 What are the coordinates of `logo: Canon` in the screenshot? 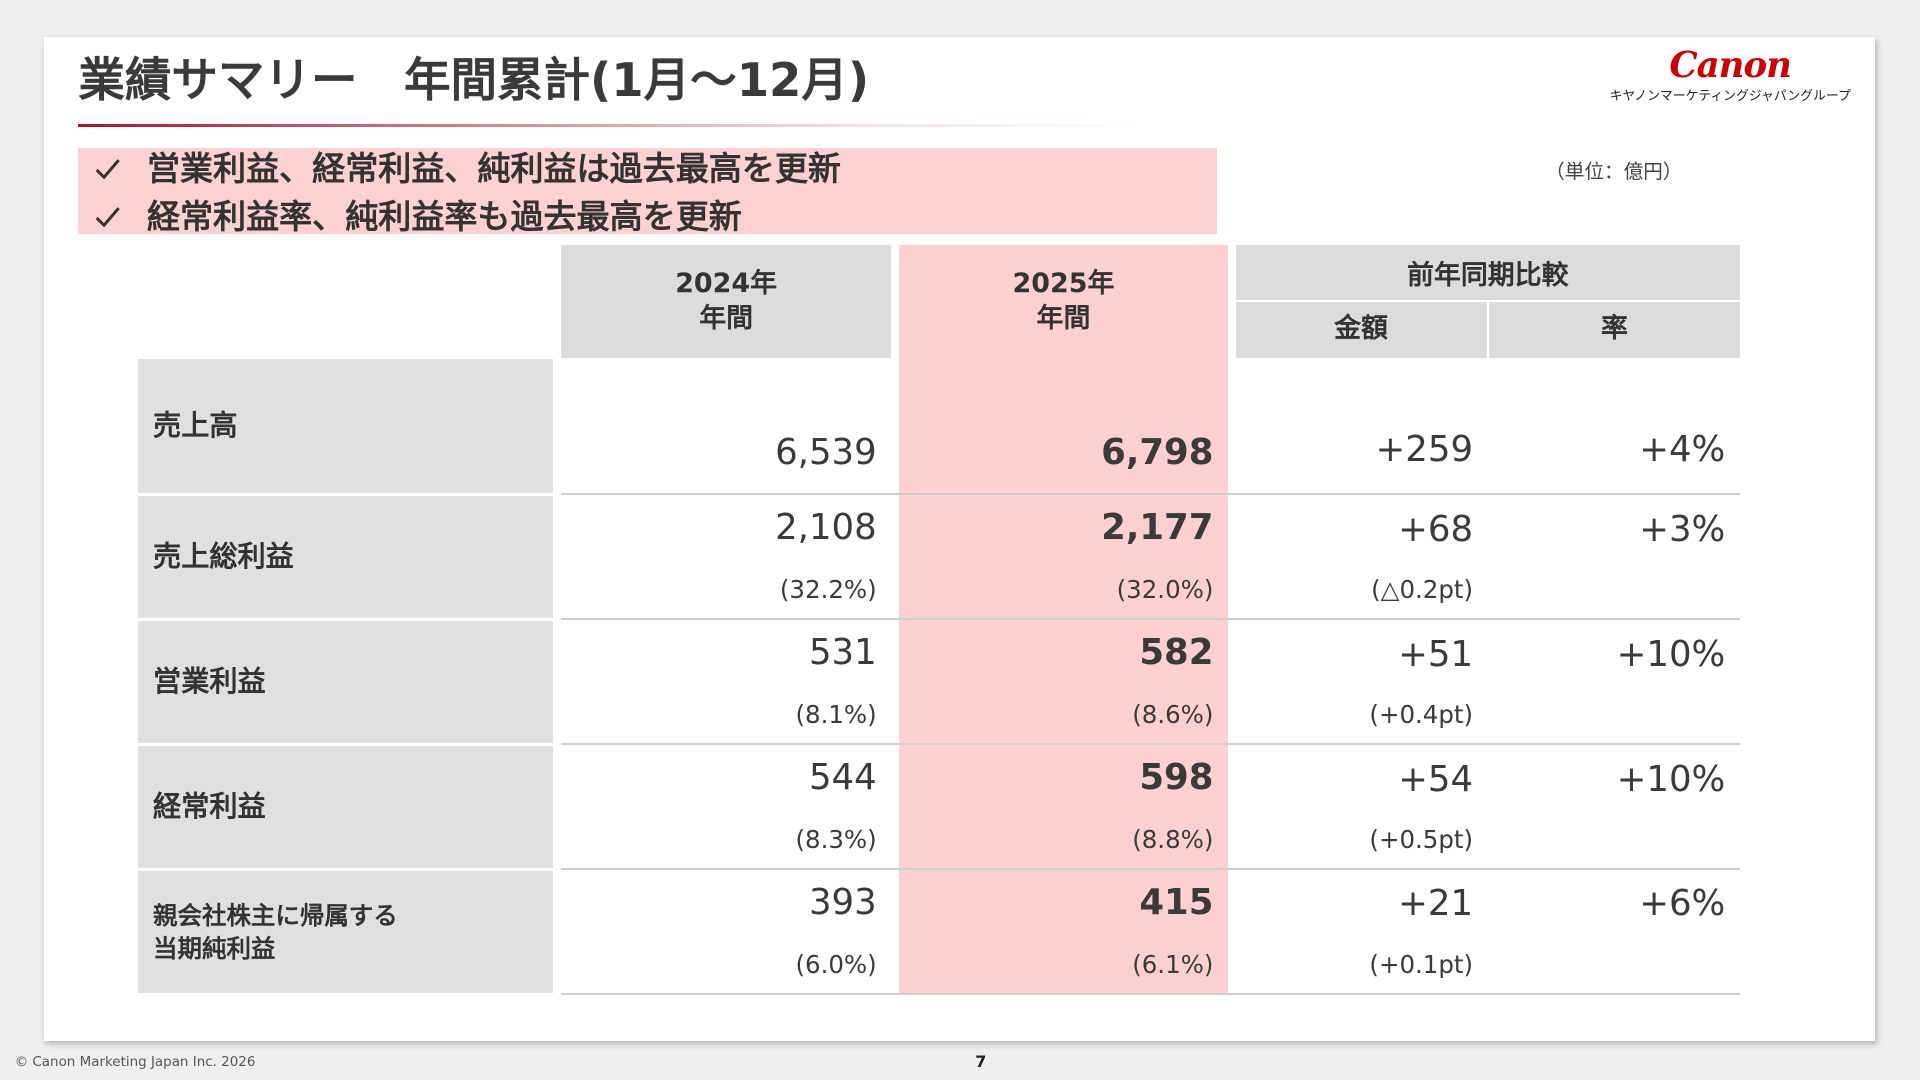 It's located at (1730, 66).